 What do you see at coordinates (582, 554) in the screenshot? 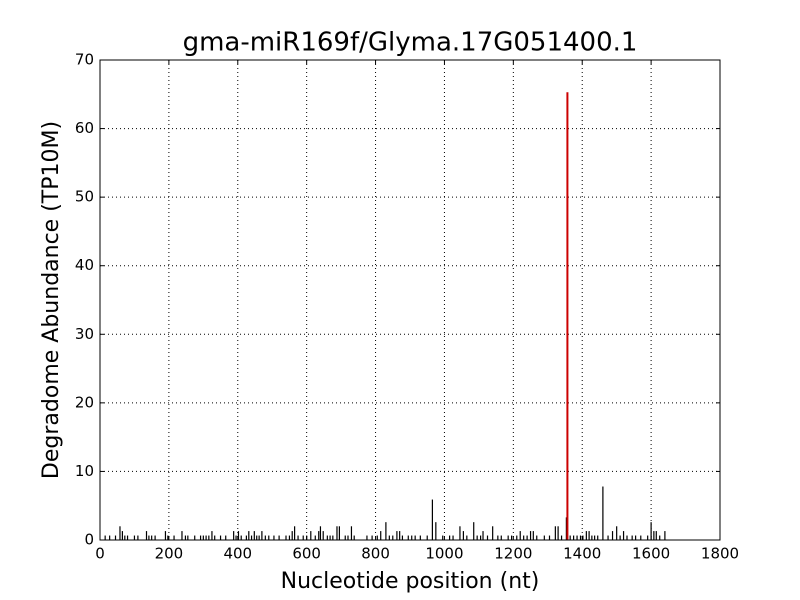
I see `x-tick-label: 1400` at bounding box center [582, 554].